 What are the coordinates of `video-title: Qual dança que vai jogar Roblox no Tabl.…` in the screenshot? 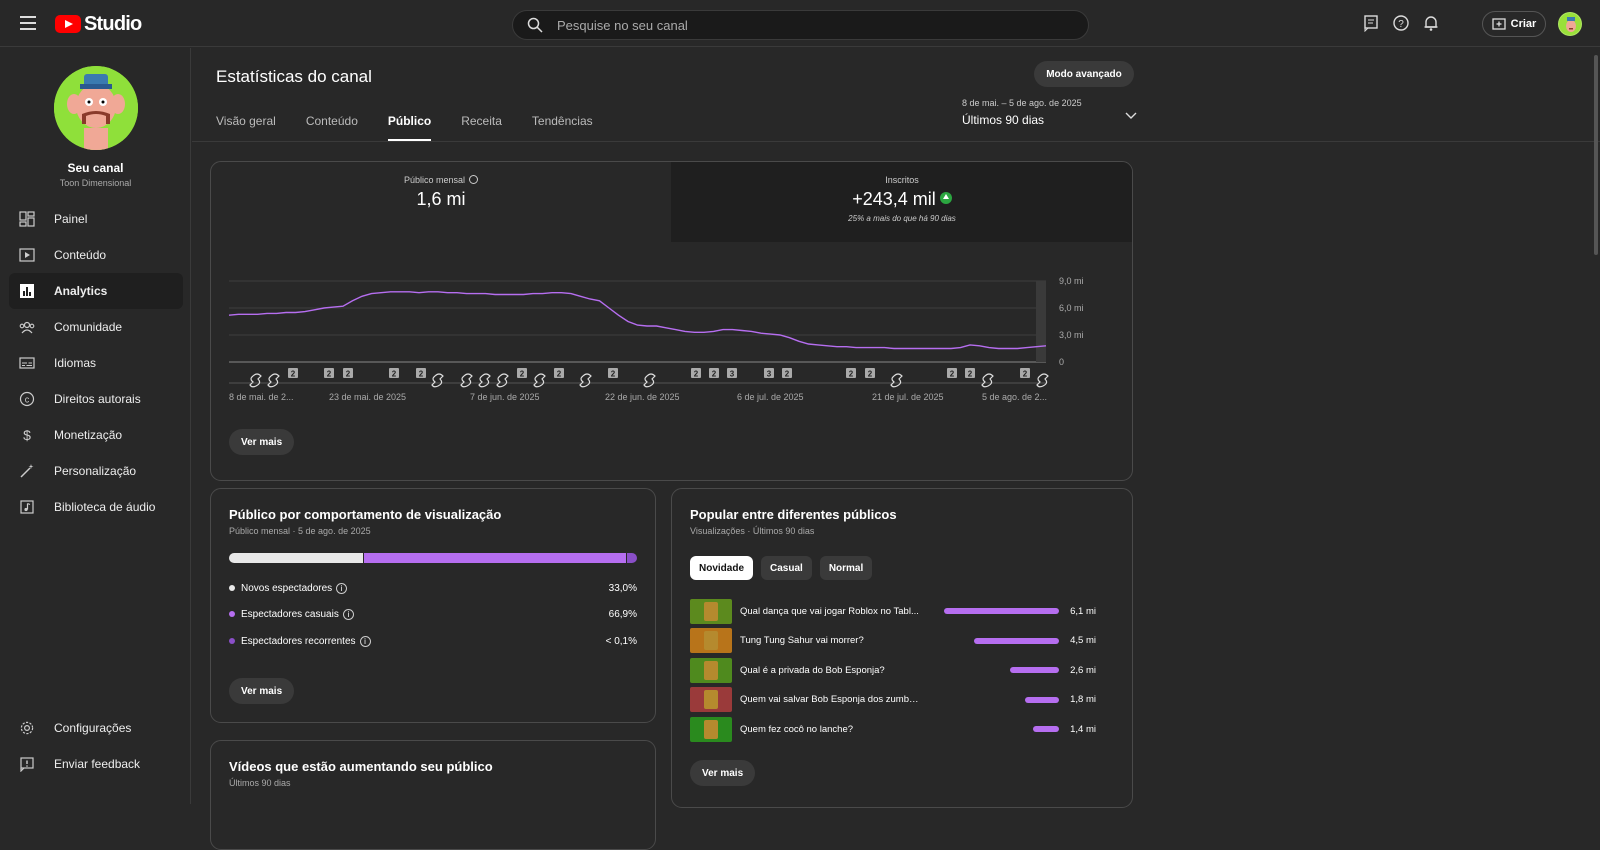 It's located at (829, 611).